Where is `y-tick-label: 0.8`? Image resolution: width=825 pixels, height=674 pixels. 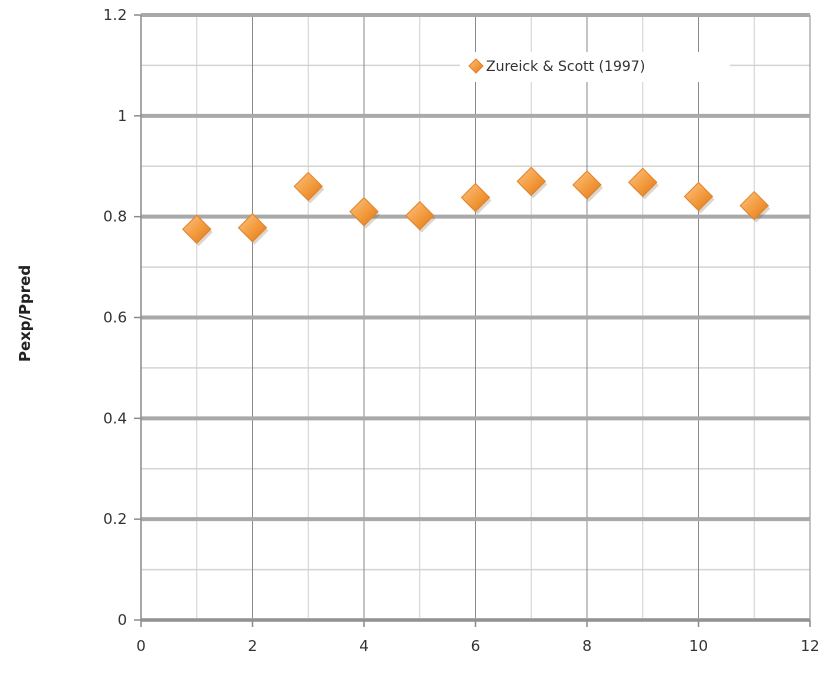 y-tick-label: 0.8 is located at coordinates (115, 217).